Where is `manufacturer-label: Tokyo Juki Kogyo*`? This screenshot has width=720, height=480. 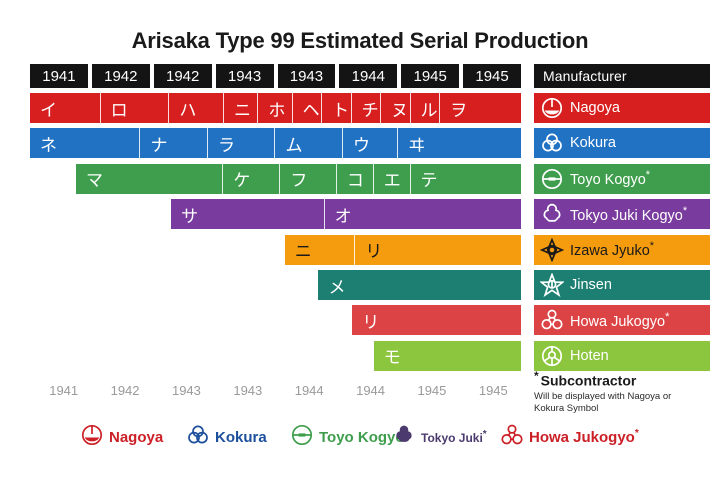 manufacturer-label: Tokyo Juki Kogyo* is located at coordinates (629, 214).